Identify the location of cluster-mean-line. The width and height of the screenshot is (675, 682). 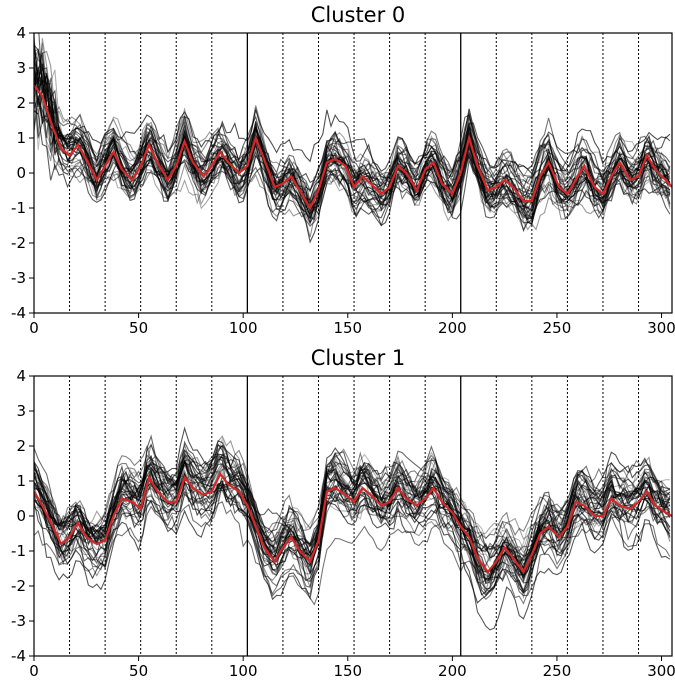
(353, 523).